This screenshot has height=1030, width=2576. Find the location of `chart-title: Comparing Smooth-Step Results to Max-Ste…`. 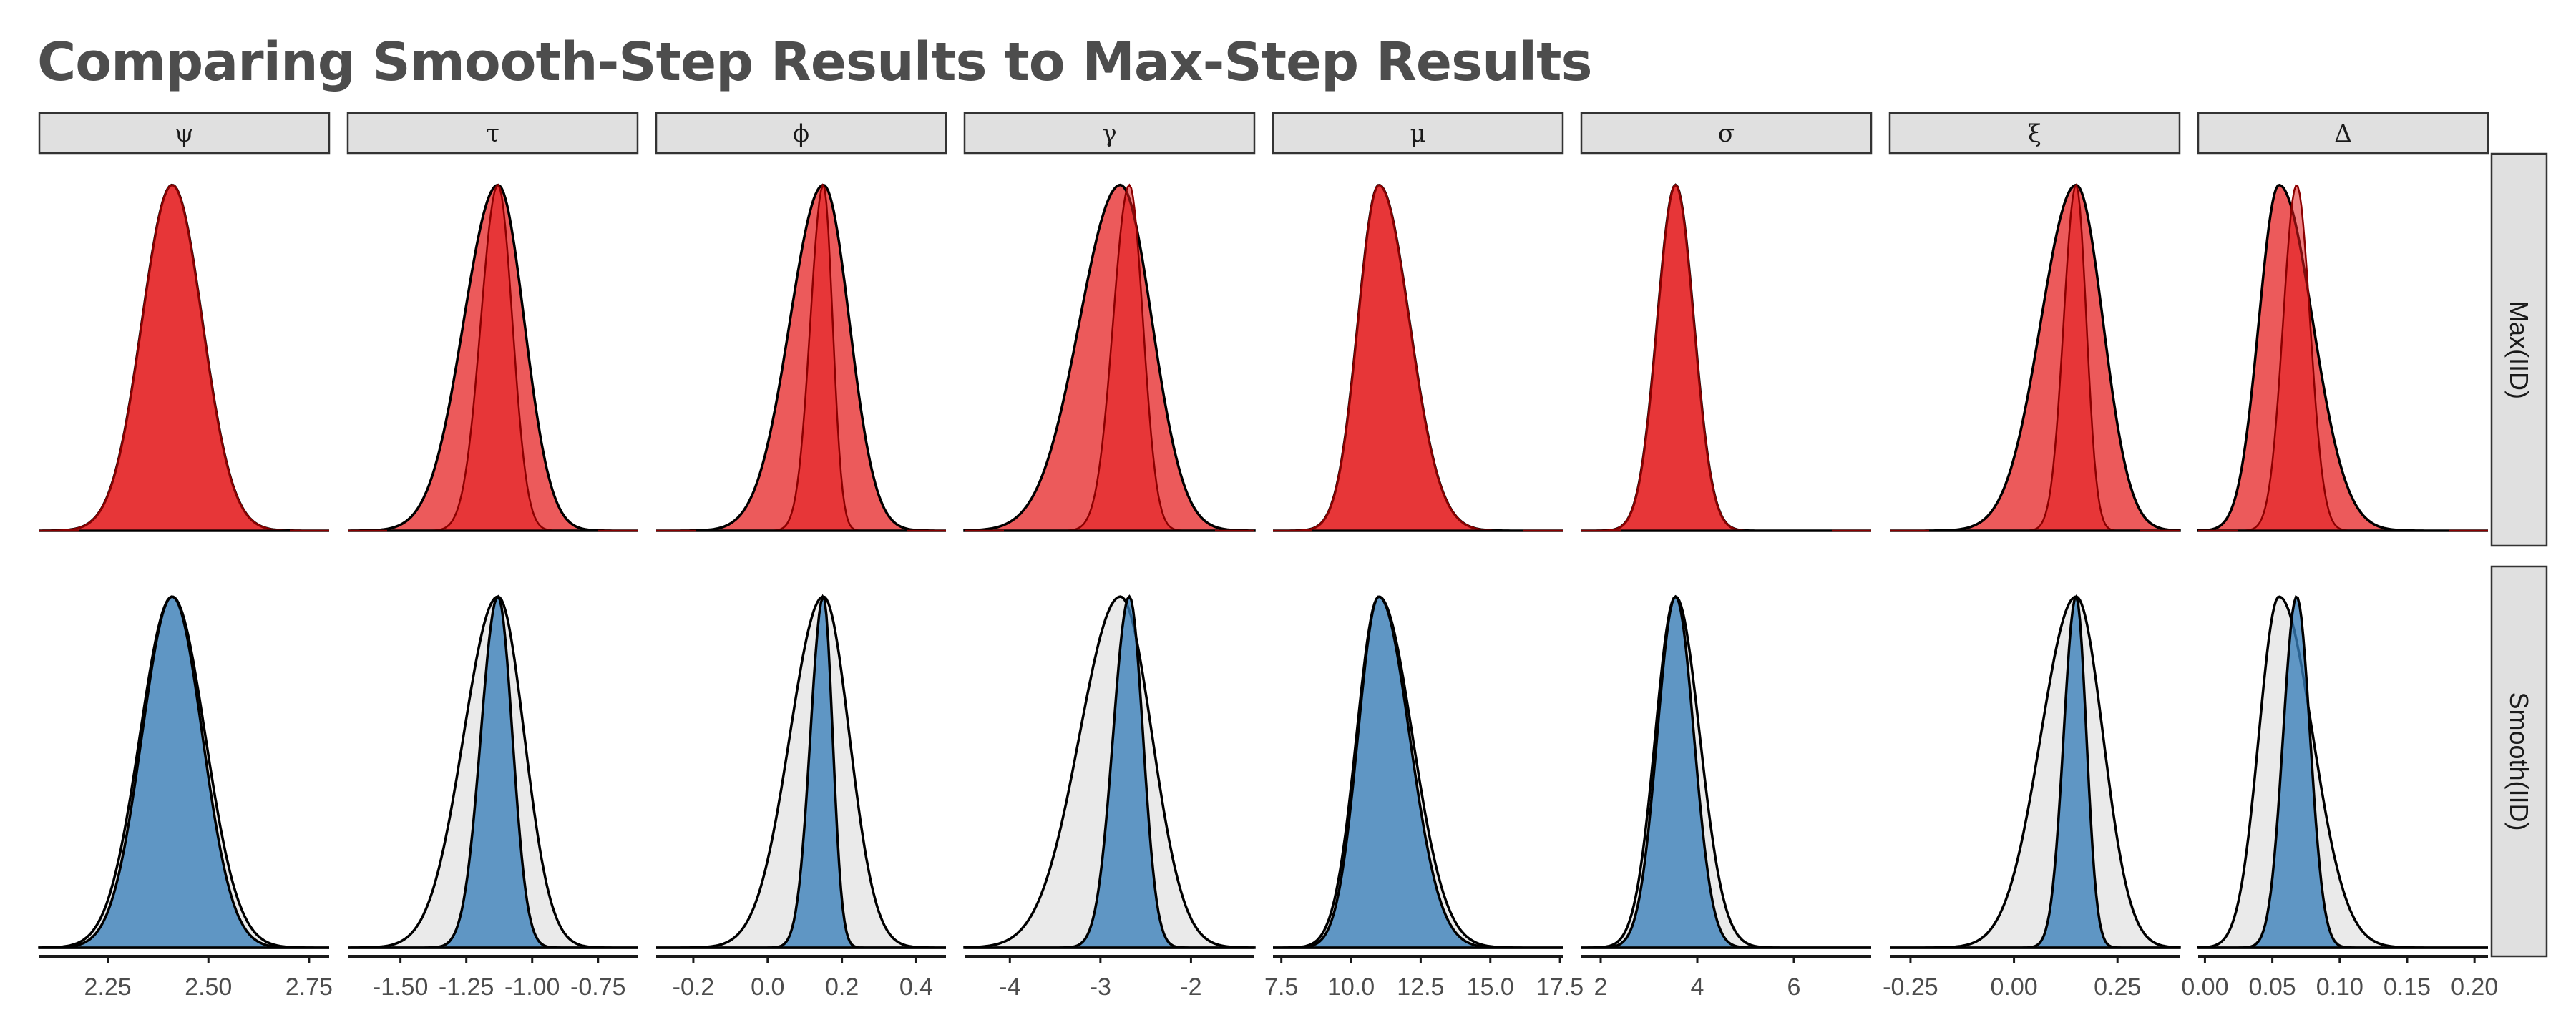

chart-title: Comparing Smooth-Step Results to Max-Ste… is located at coordinates (815, 62).